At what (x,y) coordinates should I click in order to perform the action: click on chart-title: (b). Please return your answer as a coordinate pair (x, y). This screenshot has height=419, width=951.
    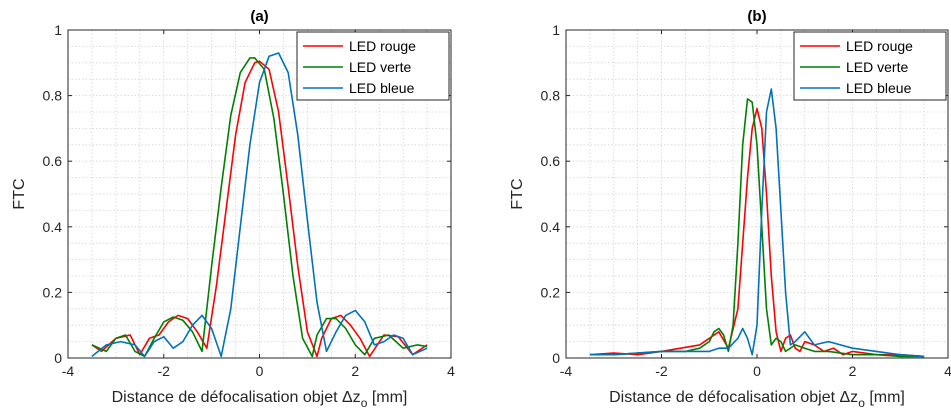
    Looking at the image, I should click on (756, 16).